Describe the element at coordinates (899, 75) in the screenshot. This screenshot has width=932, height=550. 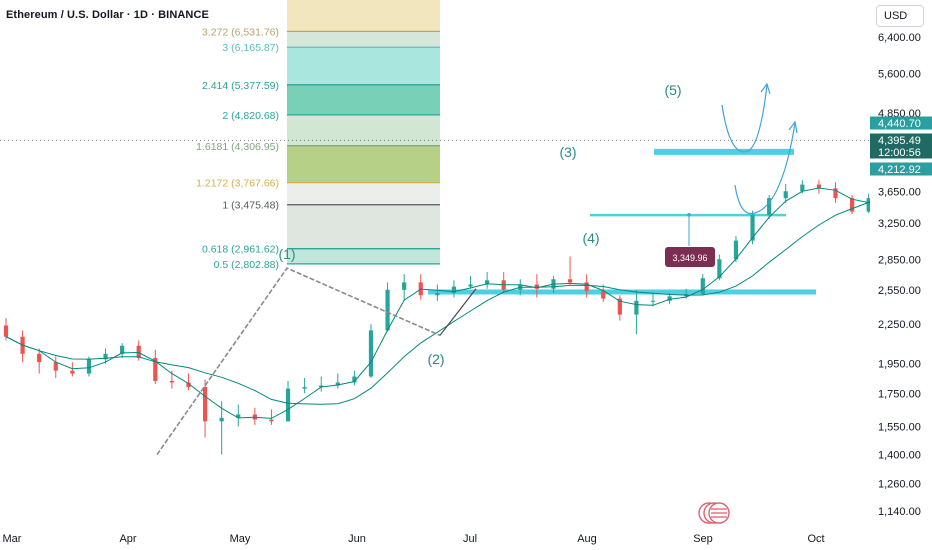
I see `price-tick-label: 5,600.00` at that location.